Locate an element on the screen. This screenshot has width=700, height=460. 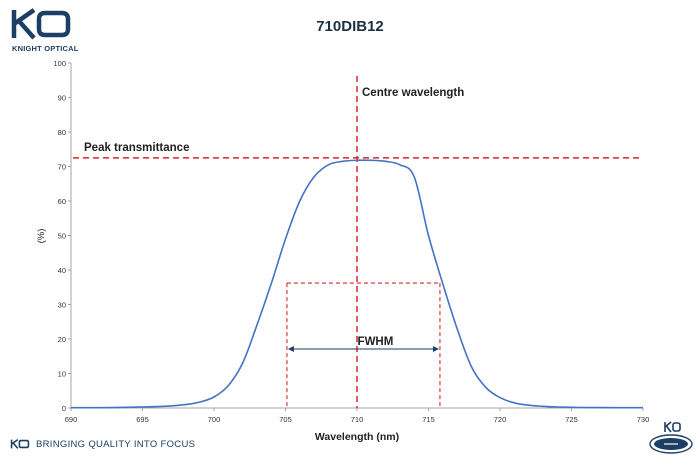
footer-brand: BRINGING QUALITY INTO FOCUS is located at coordinates (102, 444).